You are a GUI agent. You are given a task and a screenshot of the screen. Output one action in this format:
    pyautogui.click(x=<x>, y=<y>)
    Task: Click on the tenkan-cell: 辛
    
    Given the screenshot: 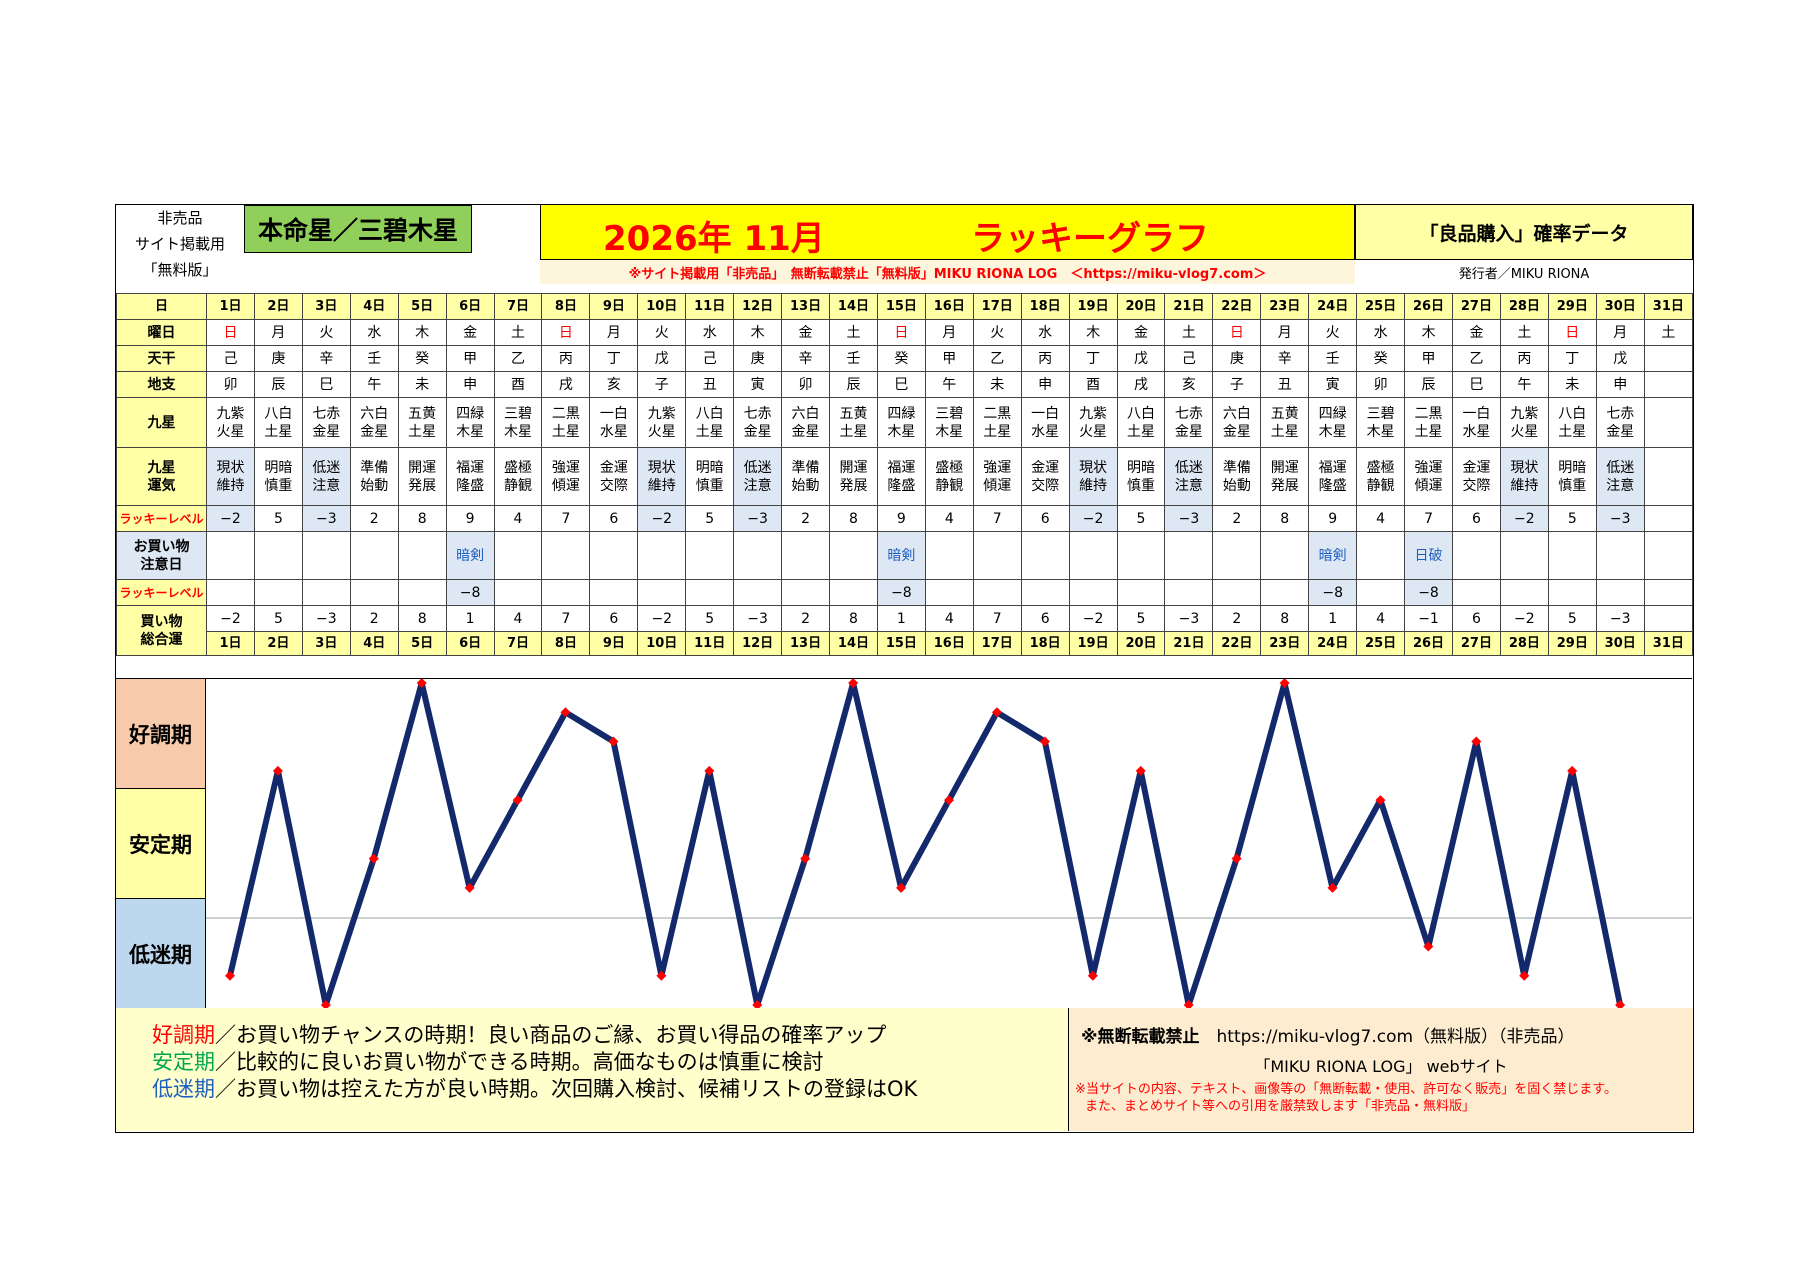 What is the action you would take?
    pyautogui.click(x=326, y=358)
    